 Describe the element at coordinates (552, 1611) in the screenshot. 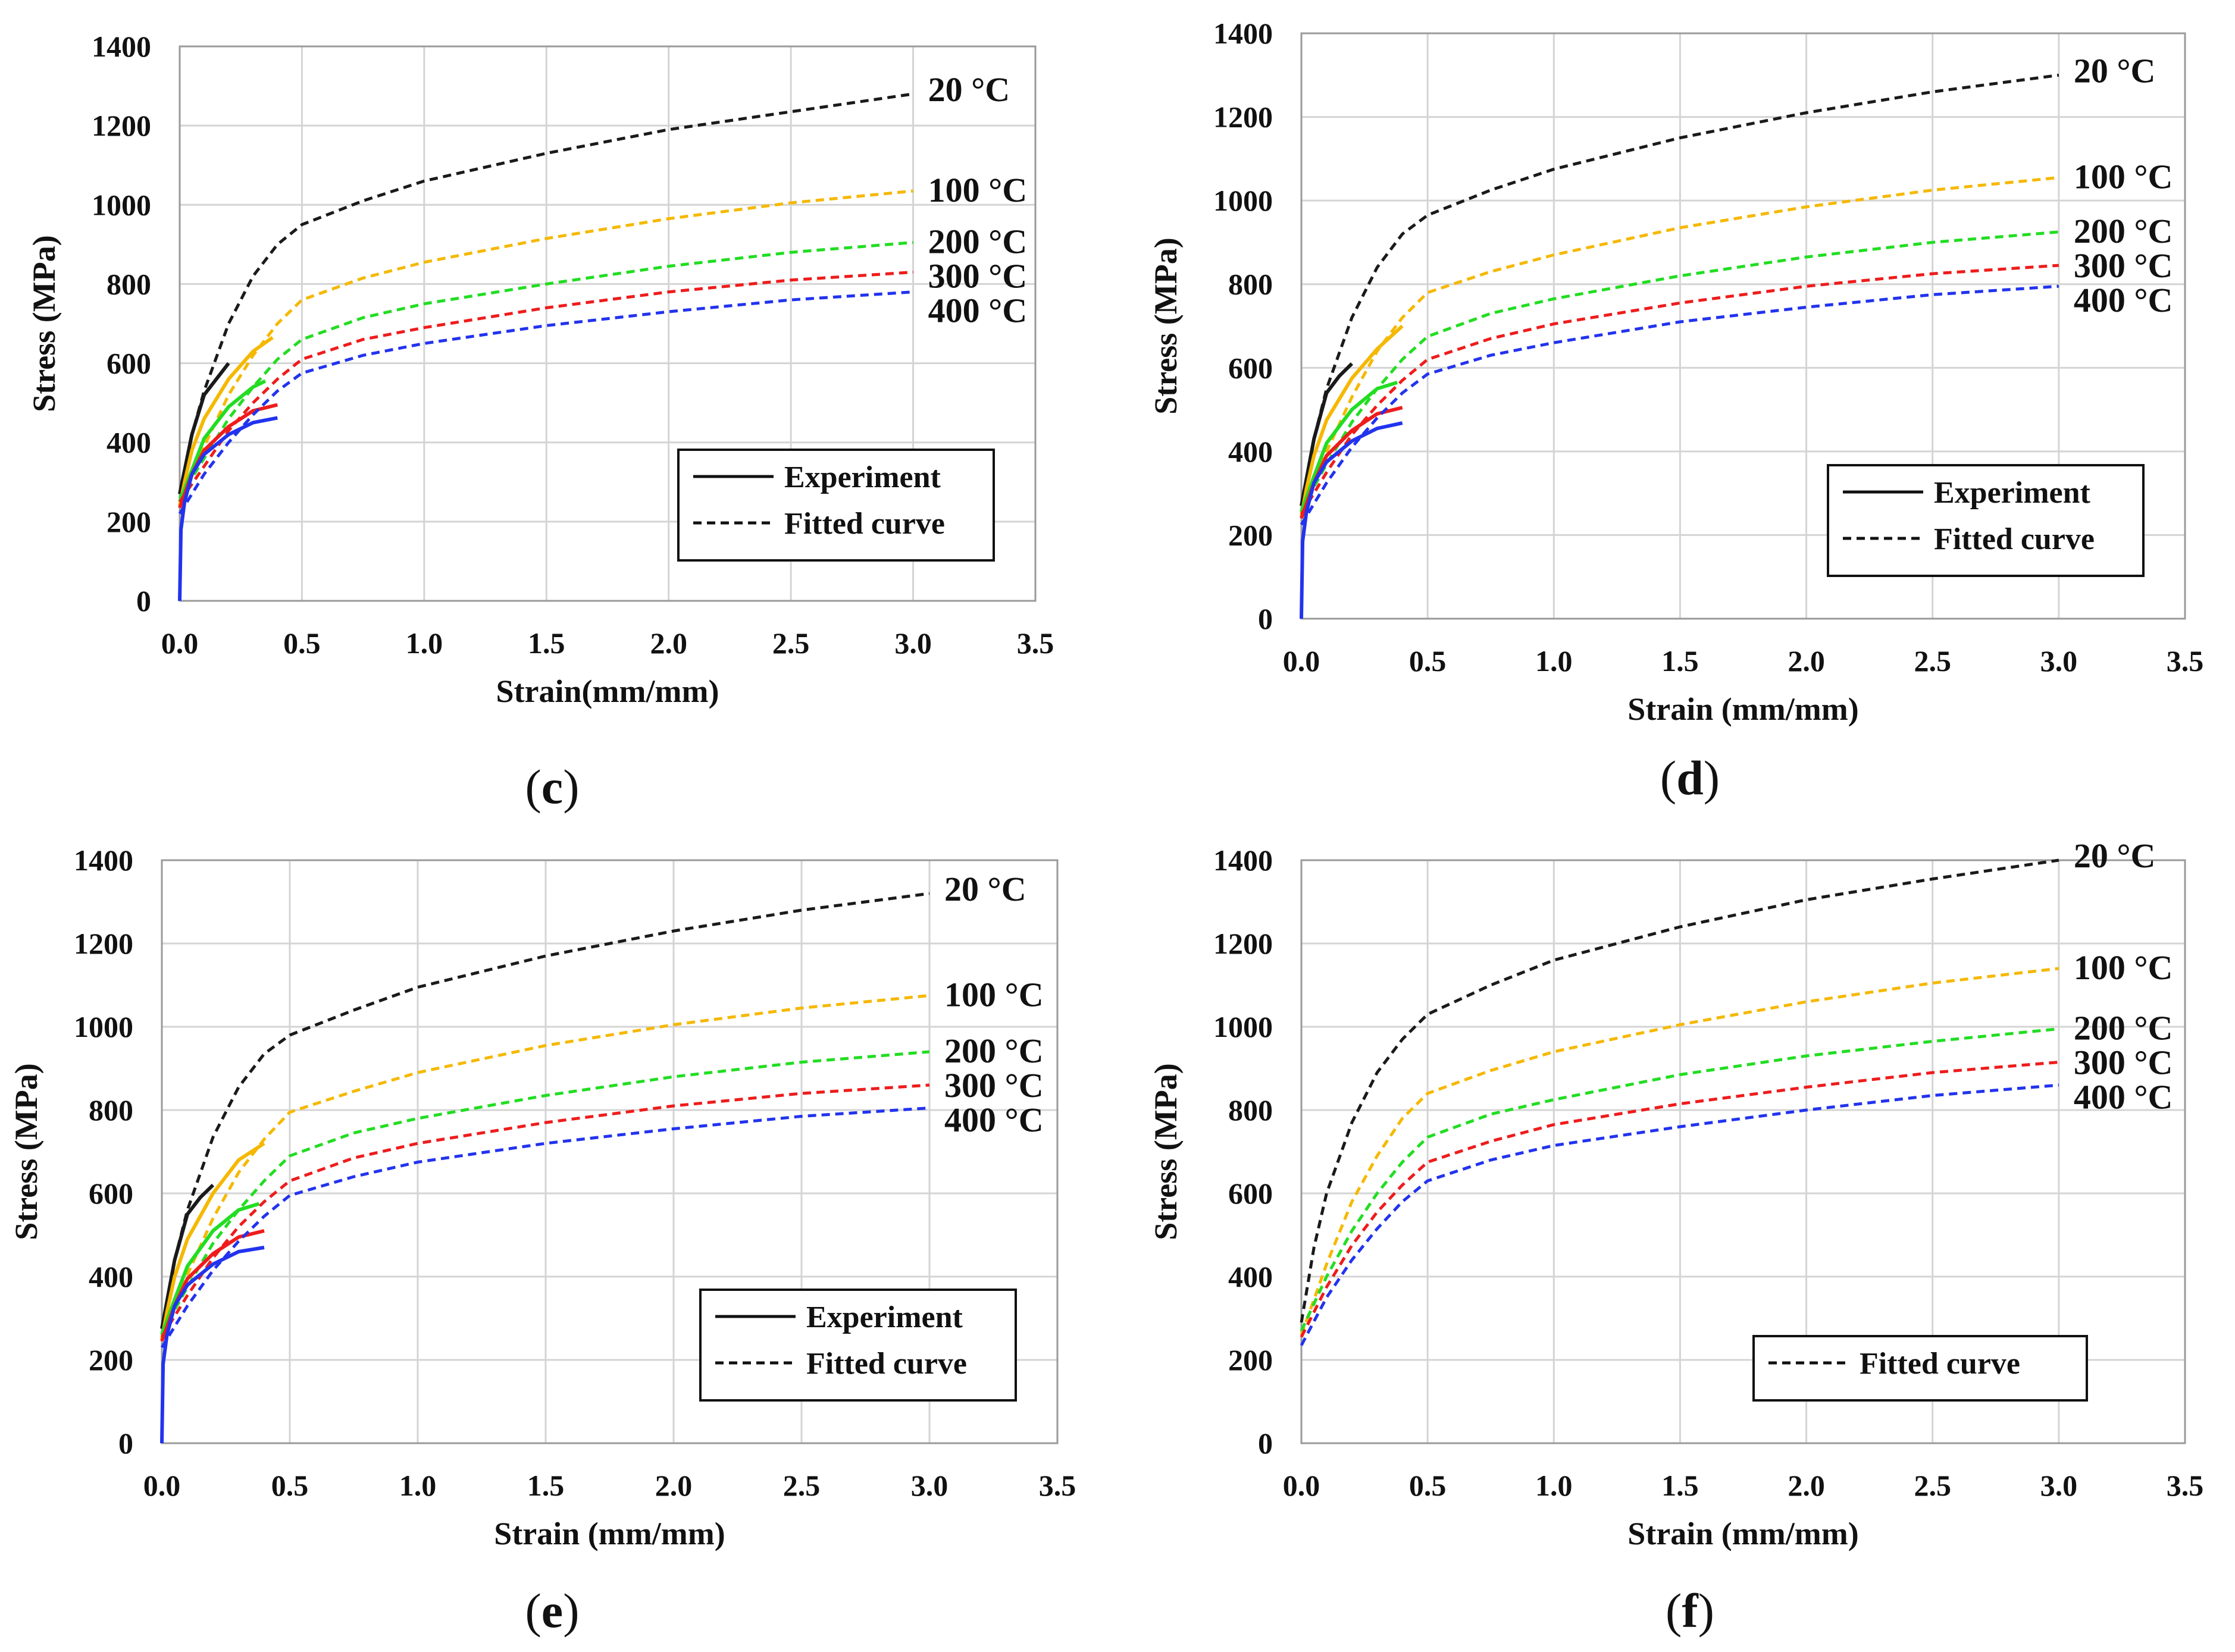

I see `panel-label: (e)` at that location.